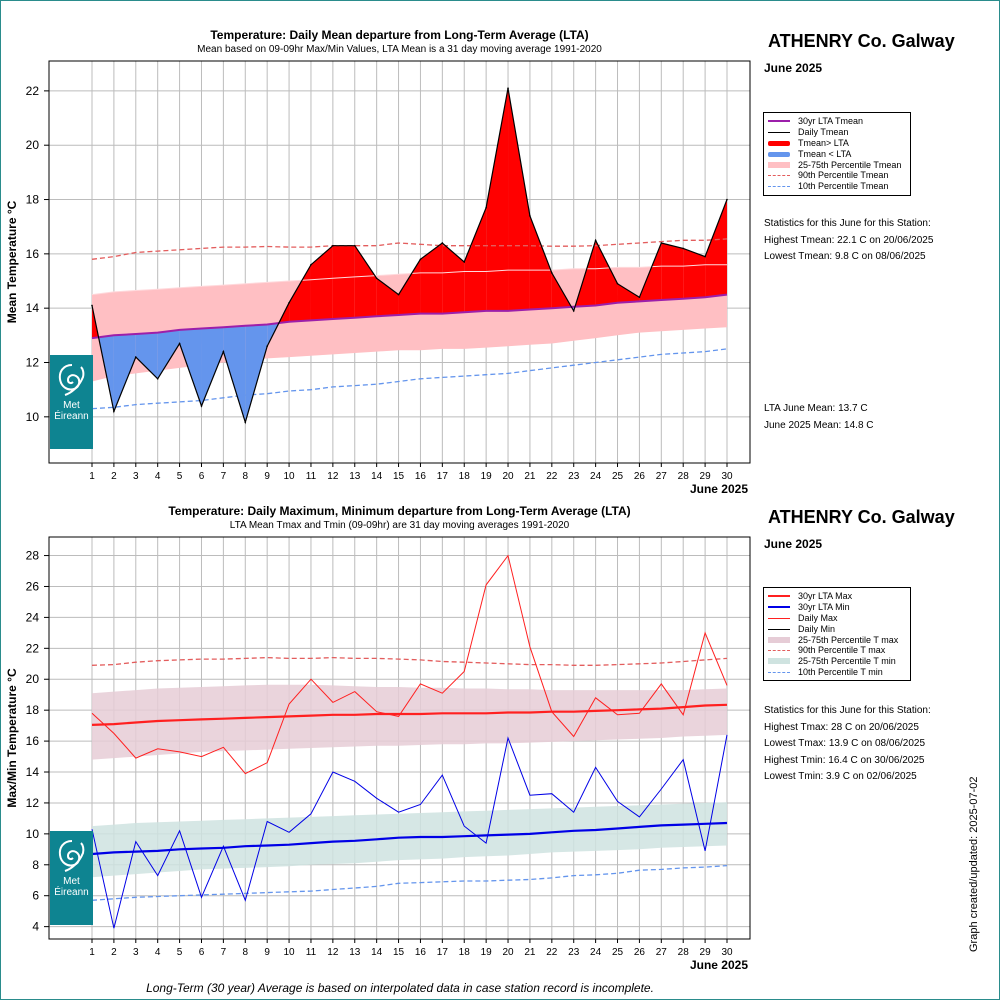 The image size is (1000, 1000). I want to click on daily-min-line, so click(409, 831).